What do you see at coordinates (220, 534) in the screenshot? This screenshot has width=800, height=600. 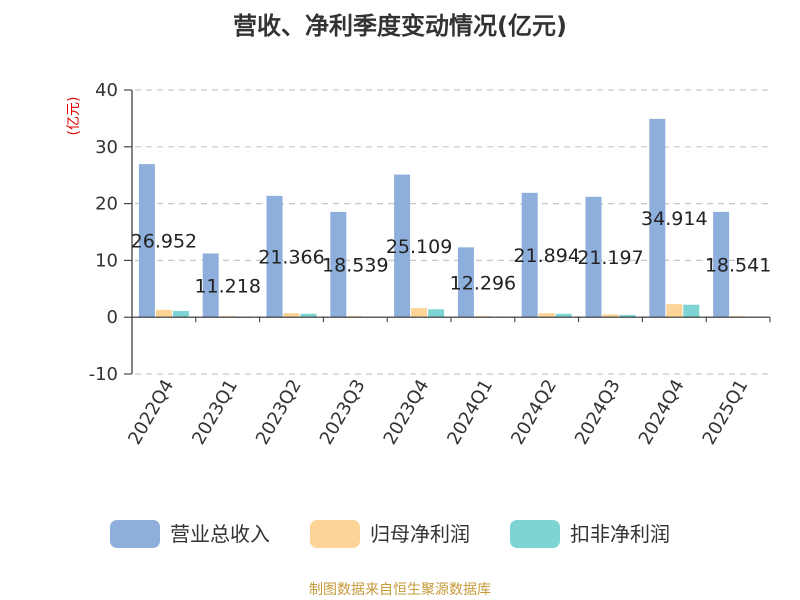 I see `legend-label: 营业总收入` at bounding box center [220, 534].